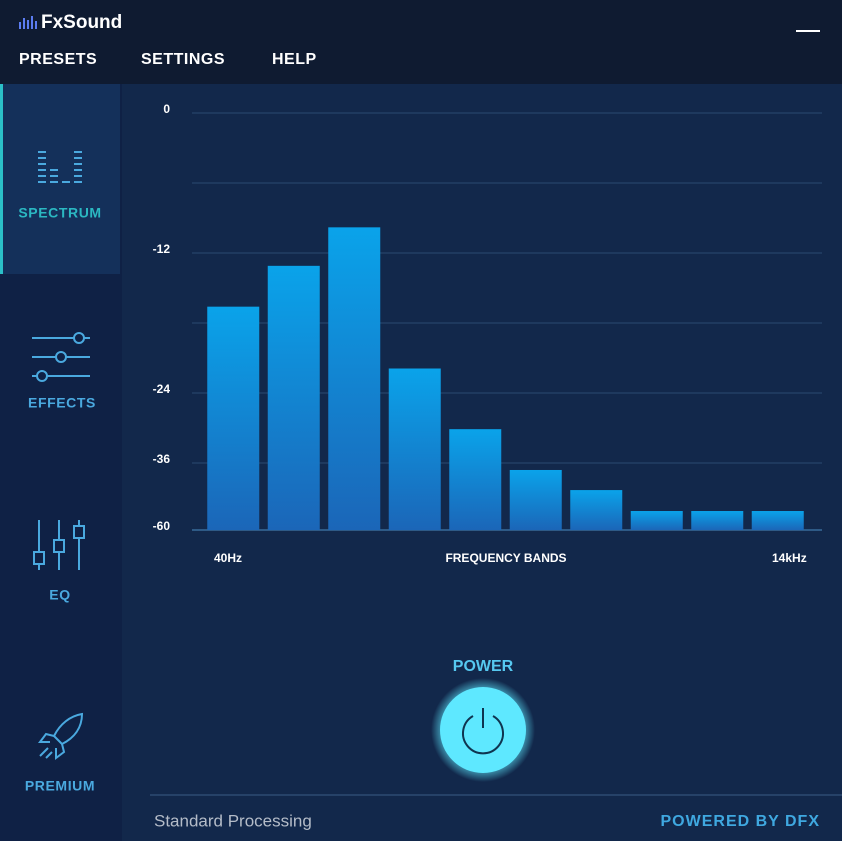  Describe the element at coordinates (60, 786) in the screenshot. I see `tab-premium: PREMIUM` at that location.